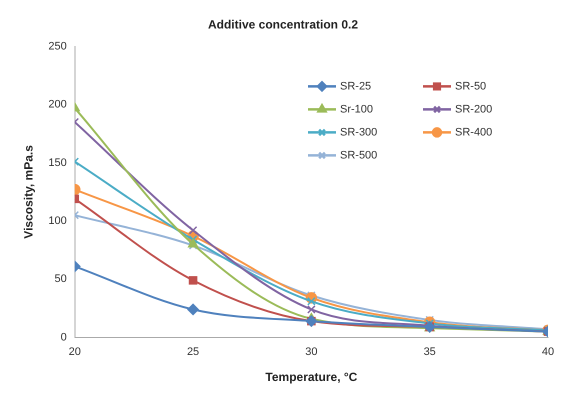 This screenshot has height=403, width=577. What do you see at coordinates (57, 162) in the screenshot?
I see `y-tick-label: 150` at bounding box center [57, 162].